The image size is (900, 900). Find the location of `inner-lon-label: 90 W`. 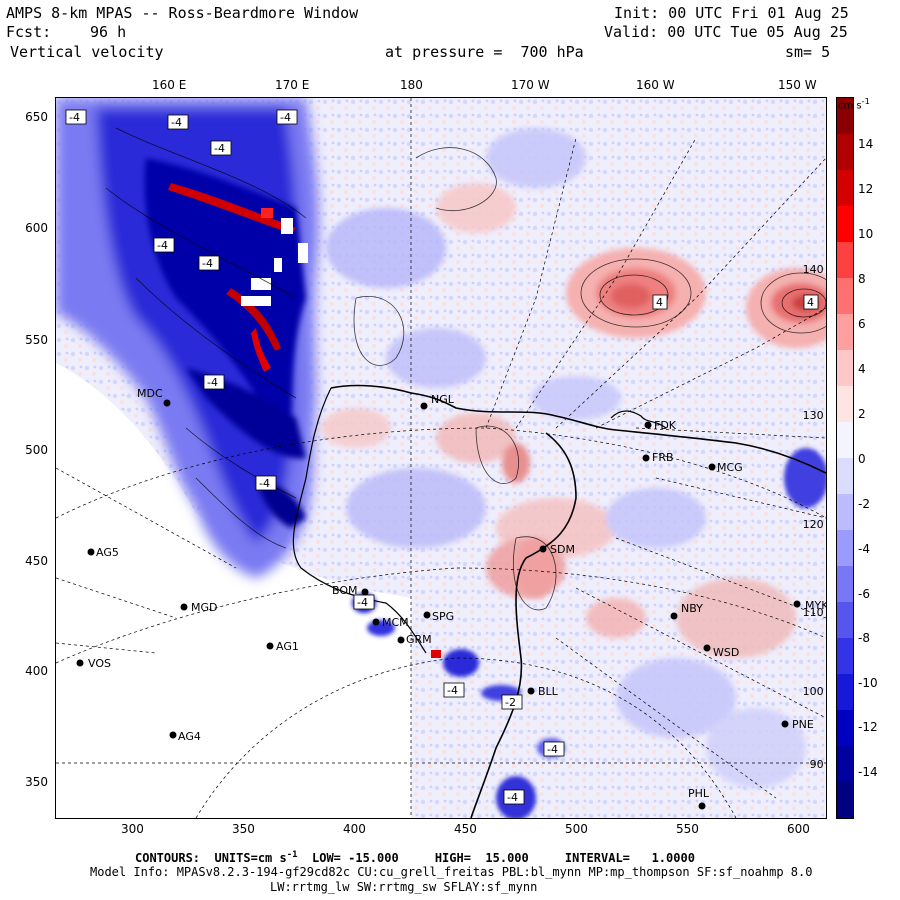

inner-lon-label: 90 W is located at coordinates (818, 764).